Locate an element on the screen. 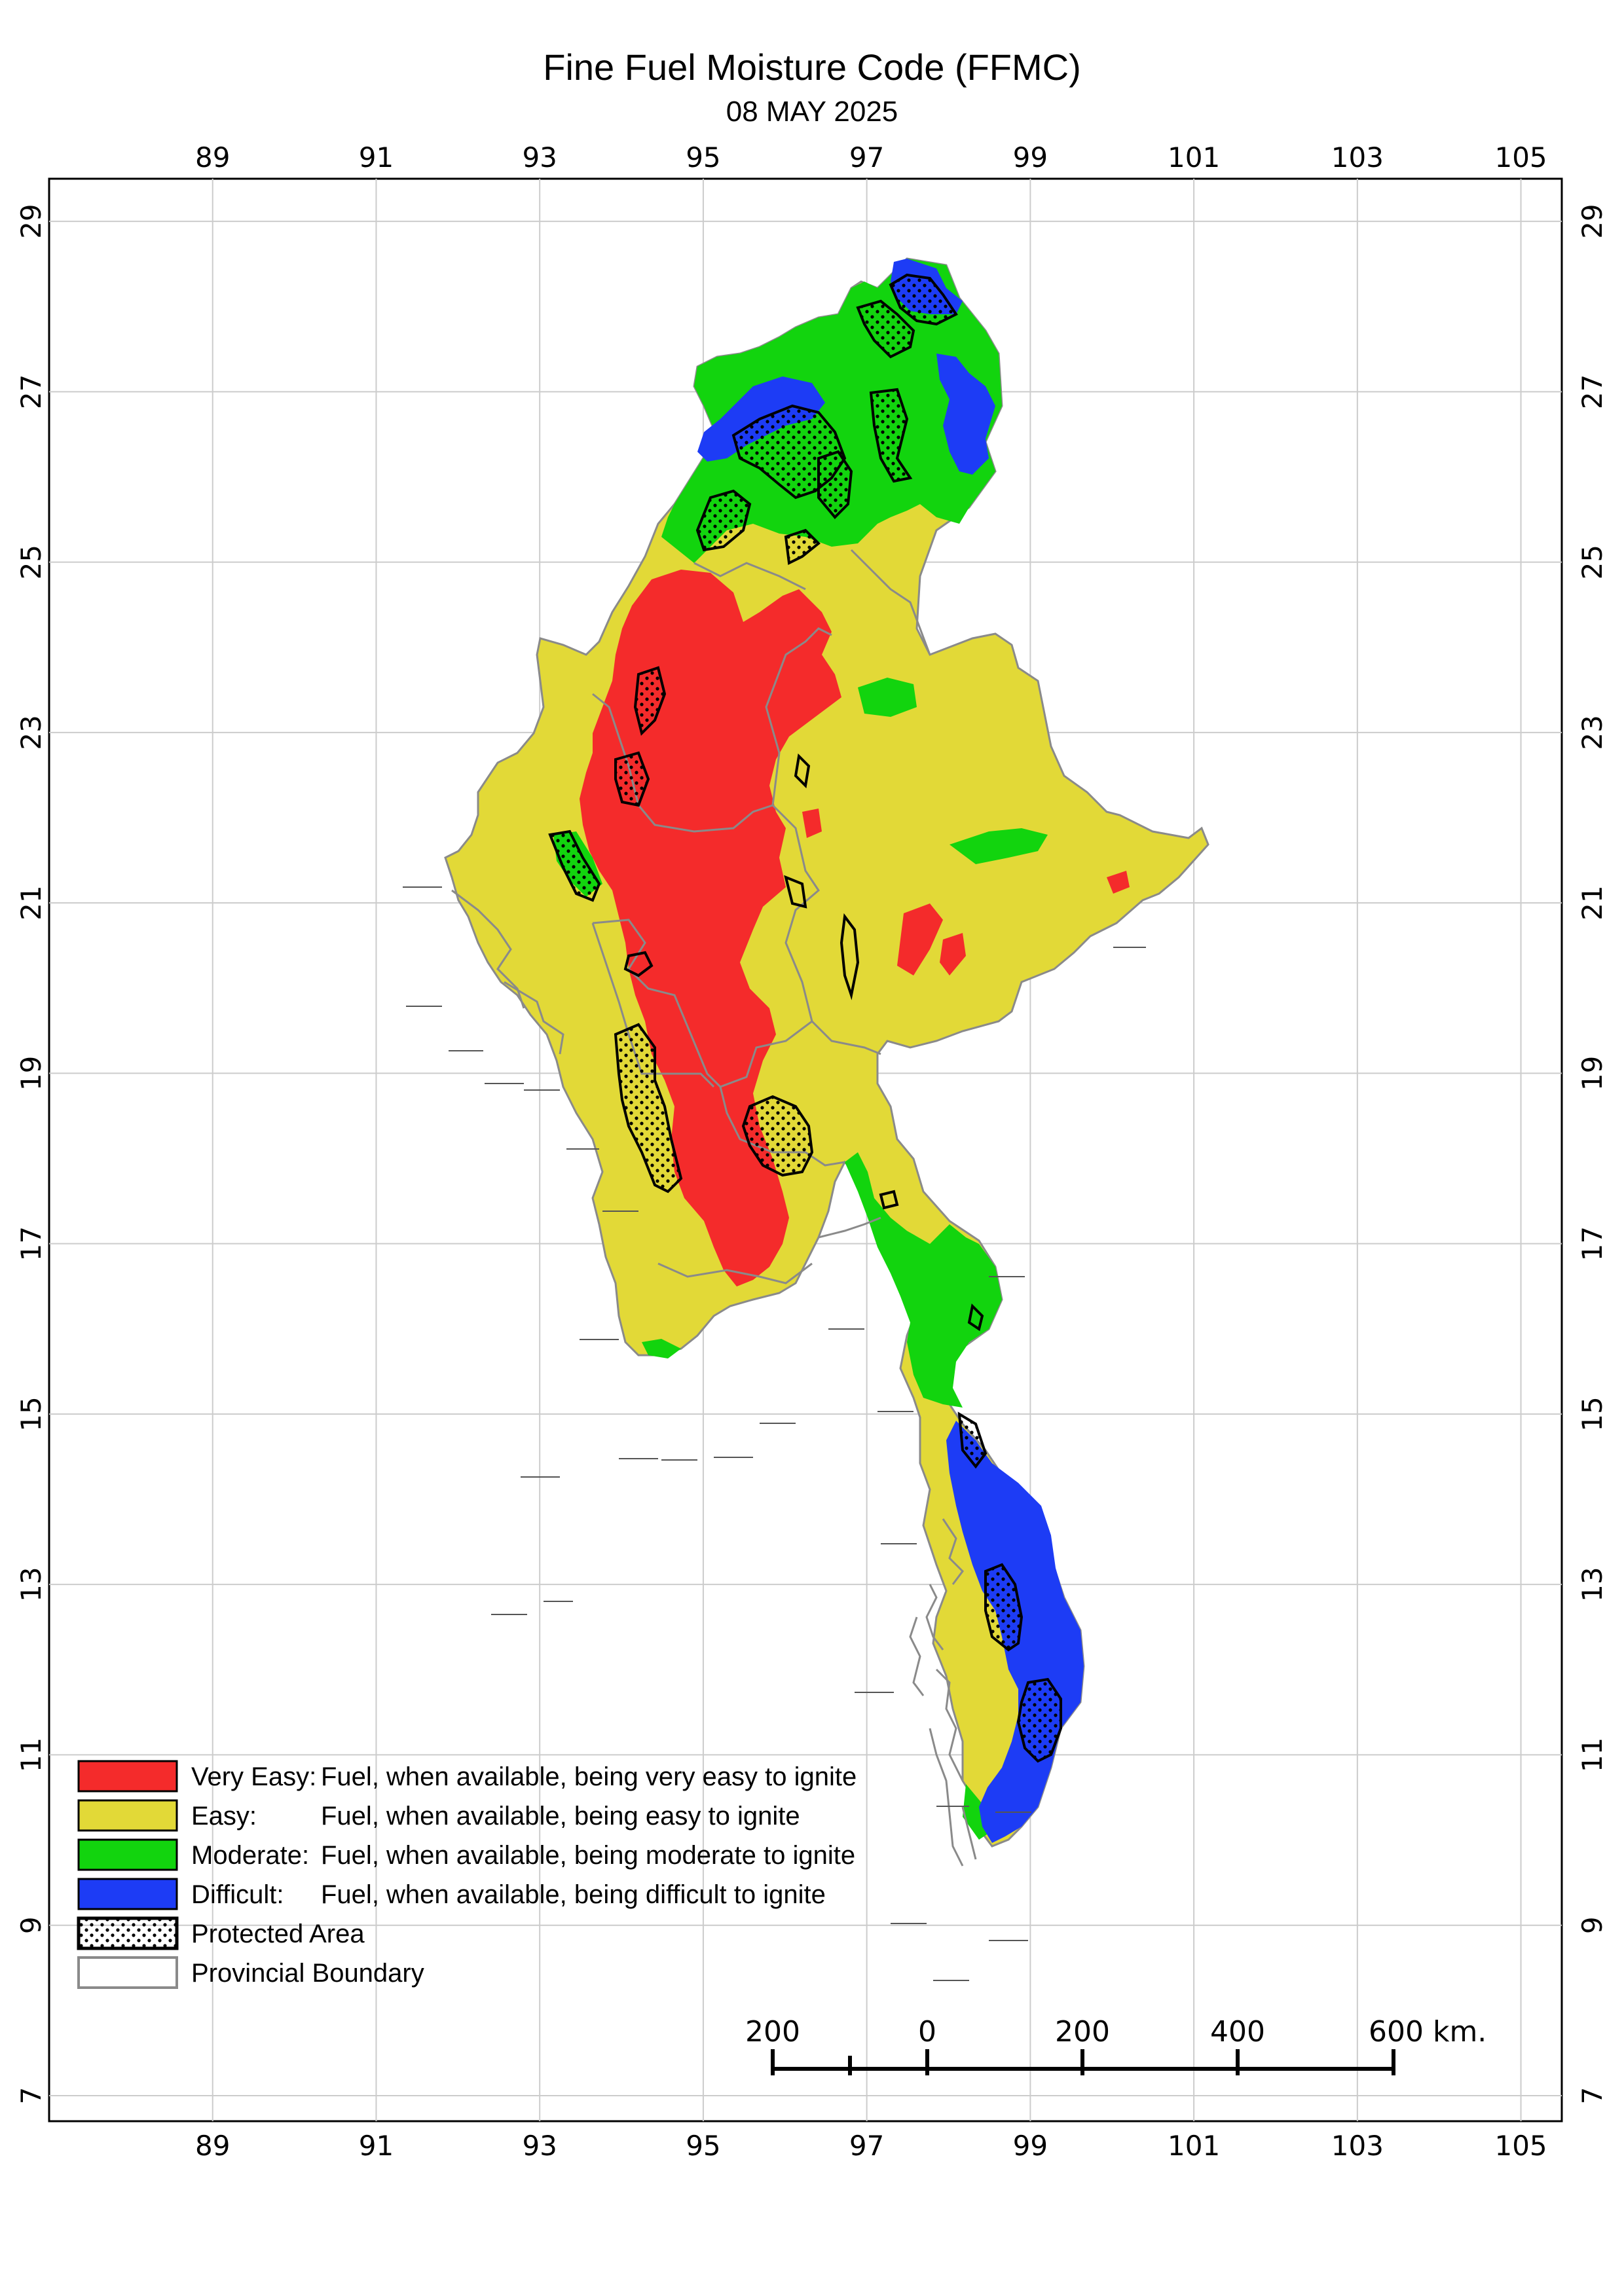  difficult-zone-north is located at coordinates (965, 414).